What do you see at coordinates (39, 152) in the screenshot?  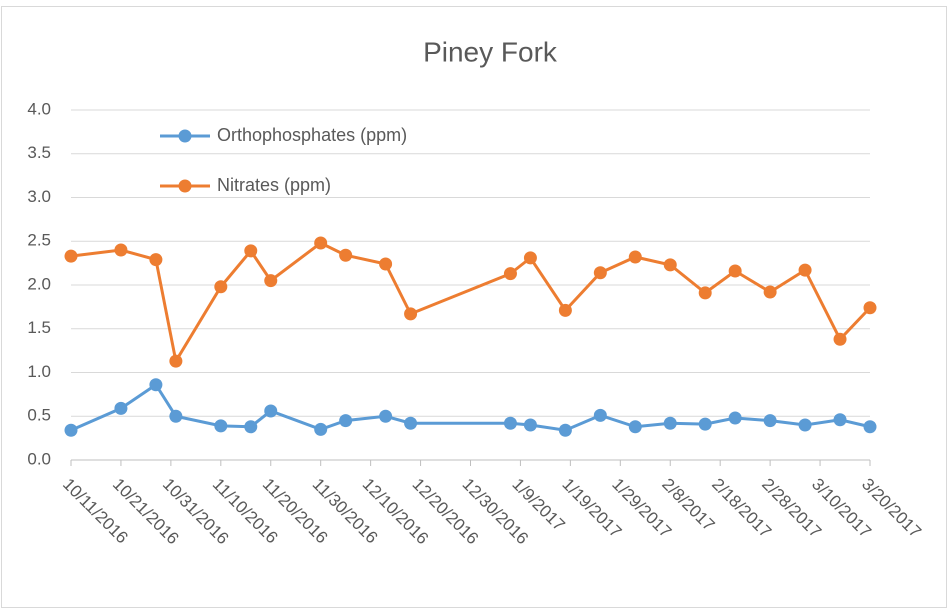 I see `y-tick-label: 3.5` at bounding box center [39, 152].